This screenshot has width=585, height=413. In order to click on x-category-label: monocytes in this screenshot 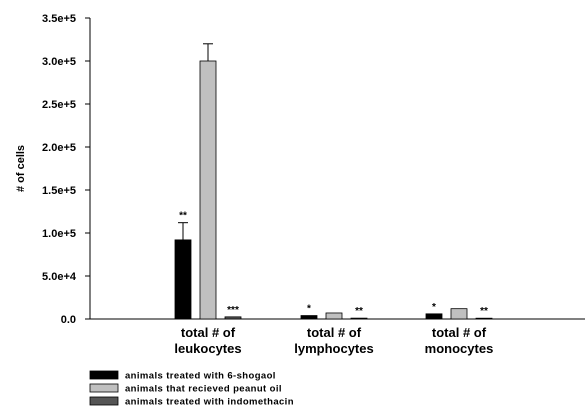, I will do `click(459, 348)`.